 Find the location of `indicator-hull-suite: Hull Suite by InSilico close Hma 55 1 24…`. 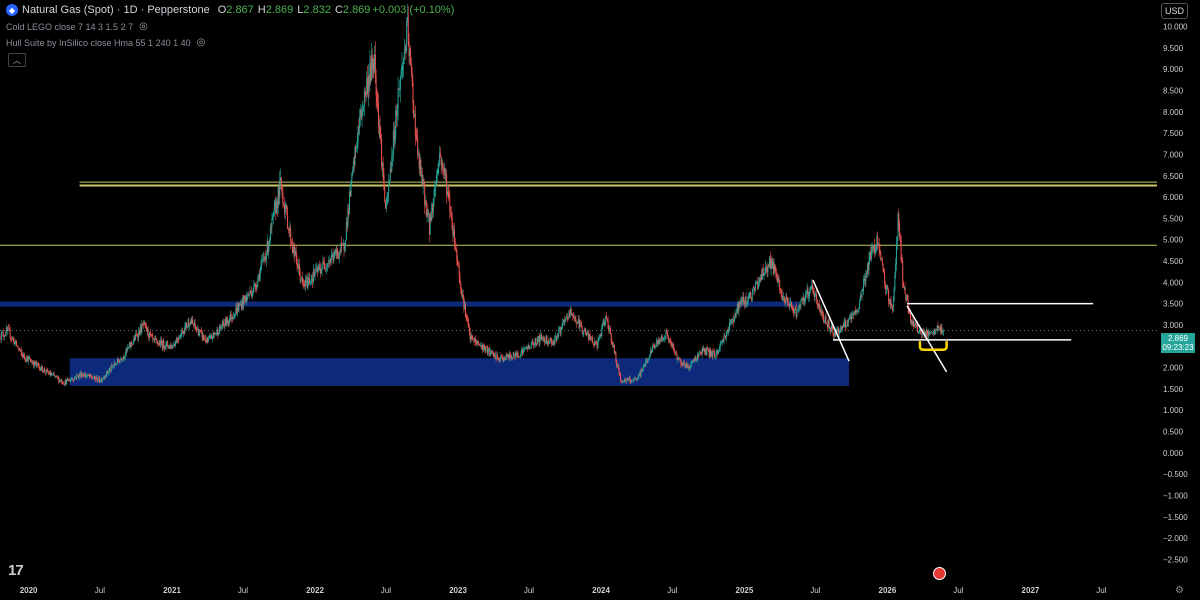

indicator-hull-suite: Hull Suite by InSilico close Hma 55 1 24… is located at coordinates (105, 42).